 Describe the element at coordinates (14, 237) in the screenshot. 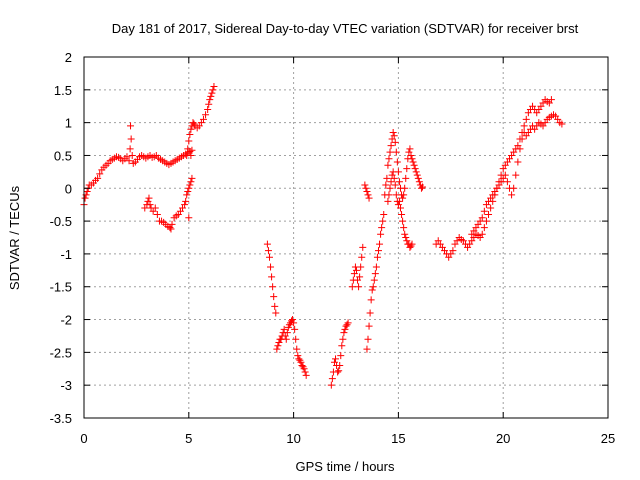

I see `y-axis-label: SDTVAR / TECUs` at that location.